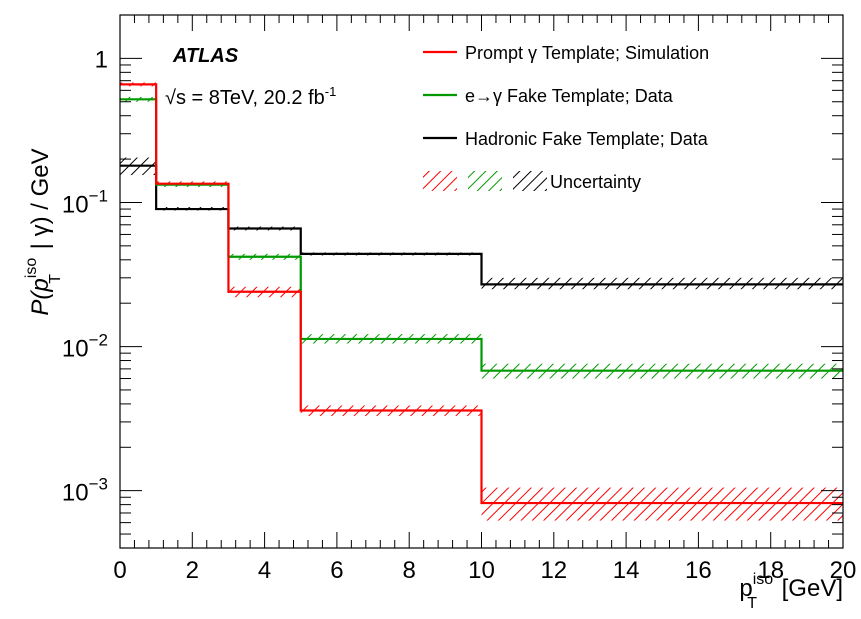  Describe the element at coordinates (264, 570) in the screenshot. I see `x-tick-label: 4` at that location.